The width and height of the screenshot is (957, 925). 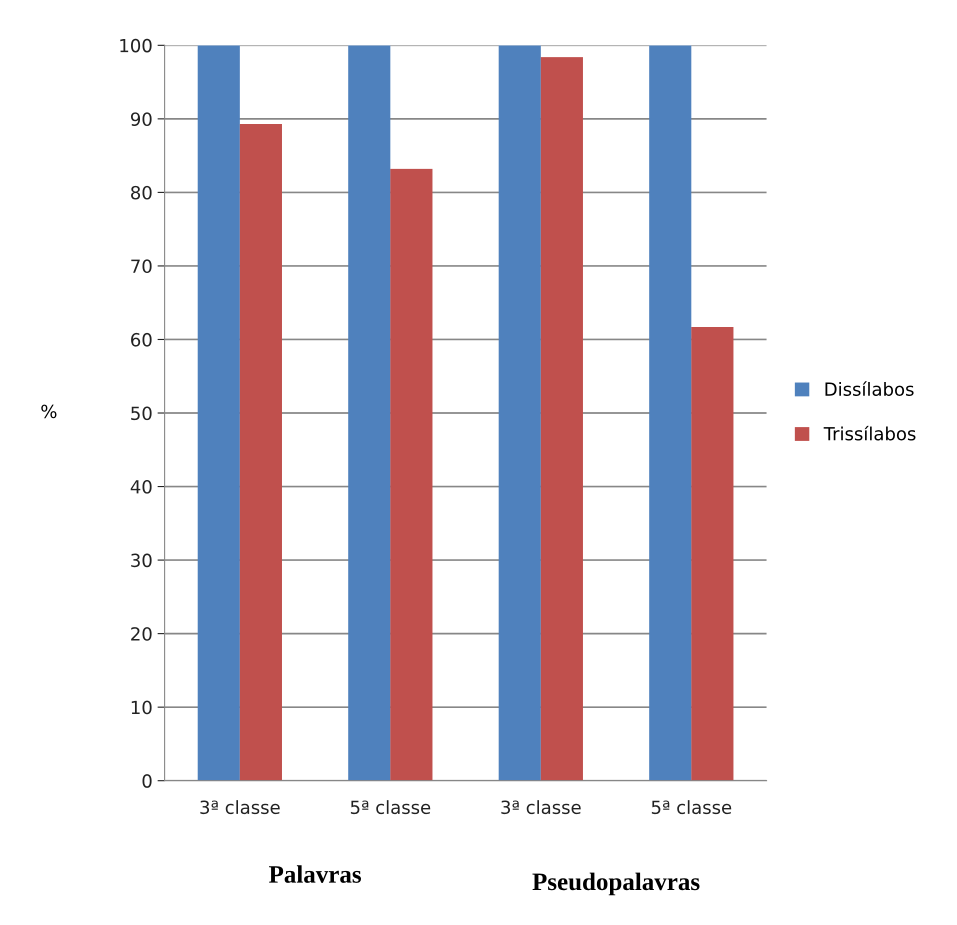 What do you see at coordinates (314, 874) in the screenshot?
I see `text: Palavras` at bounding box center [314, 874].